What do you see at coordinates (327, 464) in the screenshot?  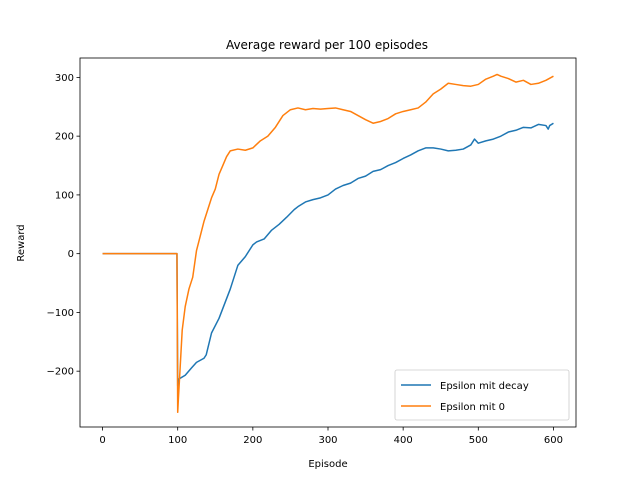 I see `x-axis-label: Episode` at bounding box center [327, 464].